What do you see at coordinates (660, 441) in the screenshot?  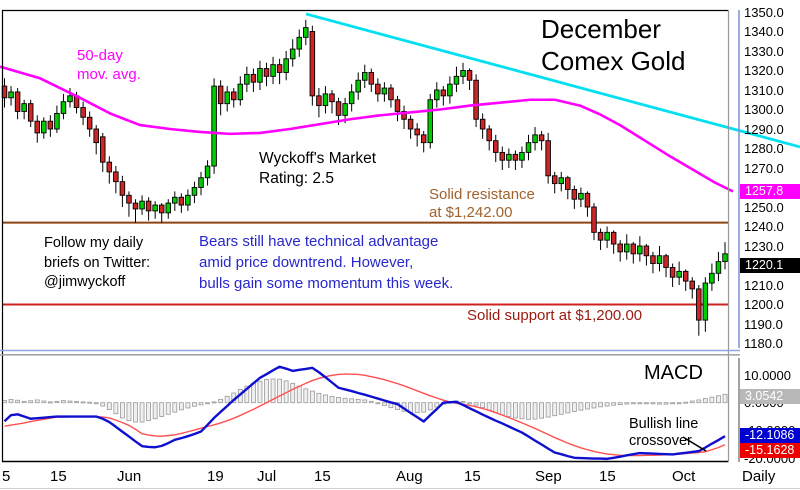 I see `crossover-line2: crossover` at bounding box center [660, 441].